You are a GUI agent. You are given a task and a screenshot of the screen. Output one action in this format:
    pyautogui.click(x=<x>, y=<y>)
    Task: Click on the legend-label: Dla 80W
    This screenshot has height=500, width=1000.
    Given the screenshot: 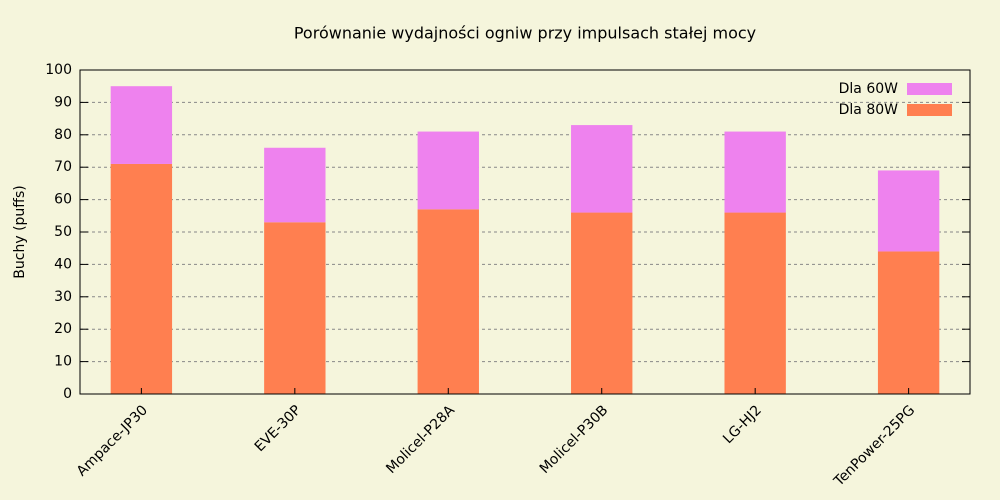 What is the action you would take?
    pyautogui.click(x=869, y=110)
    